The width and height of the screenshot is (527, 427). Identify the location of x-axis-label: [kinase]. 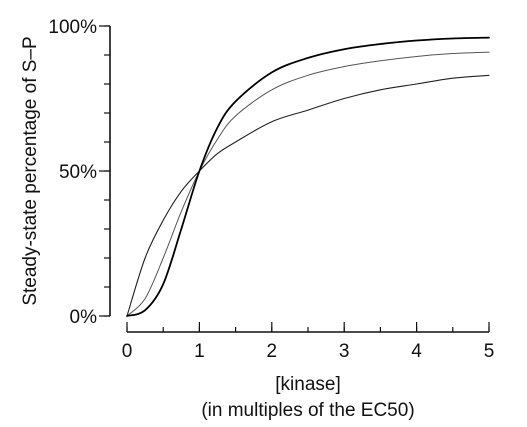
(307, 384).